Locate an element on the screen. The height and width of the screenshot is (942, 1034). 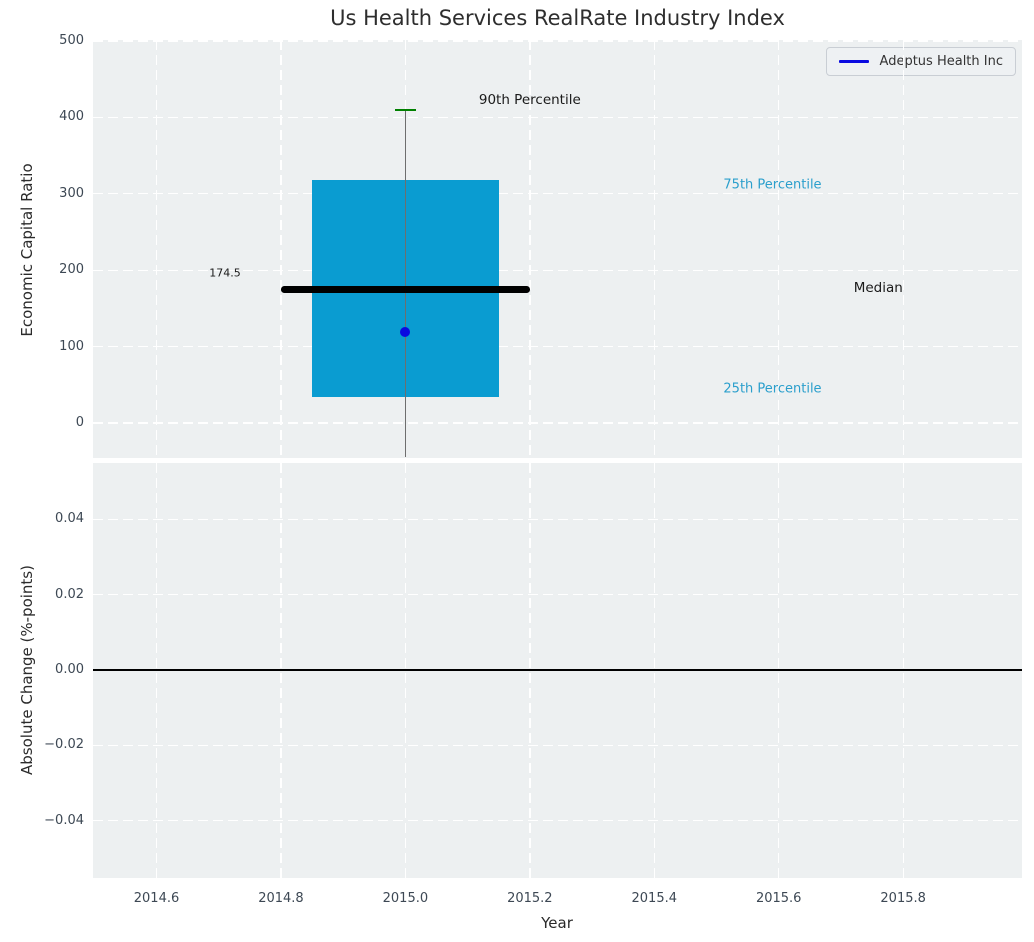
annotation-90th-percentile: 90th Percentile is located at coordinates (529, 99).